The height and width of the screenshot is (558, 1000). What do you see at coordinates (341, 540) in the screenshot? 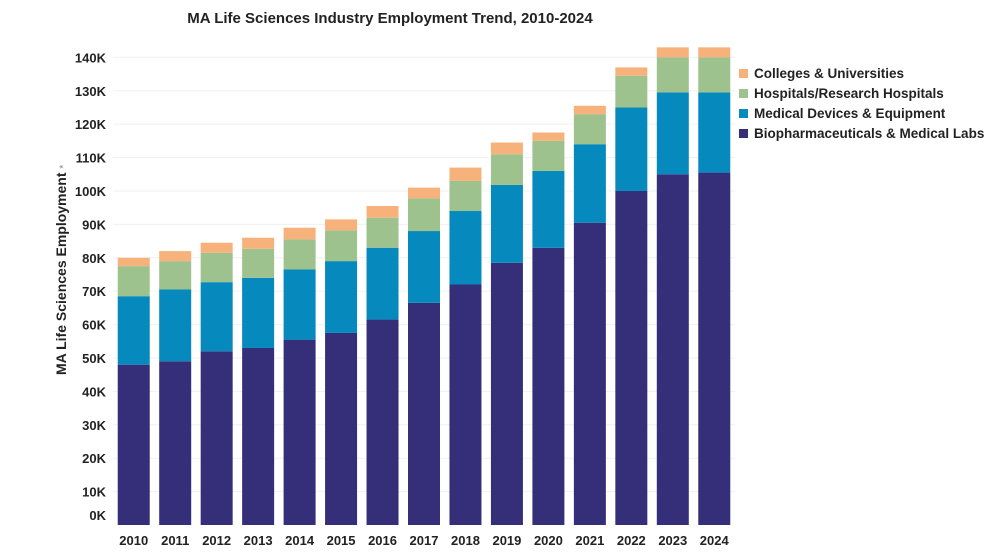
I see `x-tick-label: 2015` at bounding box center [341, 540].